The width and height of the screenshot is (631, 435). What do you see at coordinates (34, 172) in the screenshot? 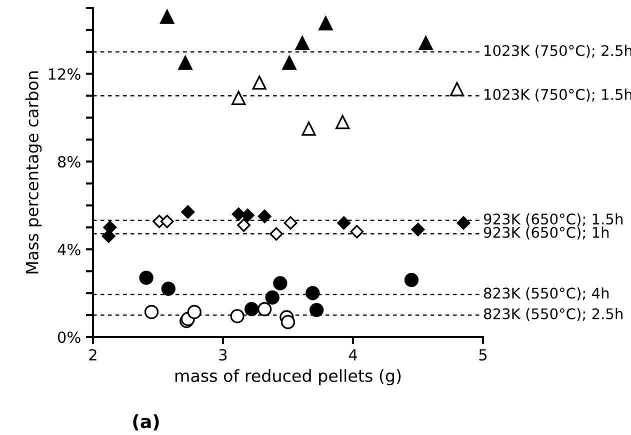
I see `y-axis-title: Mass percentage carbon` at bounding box center [34, 172].